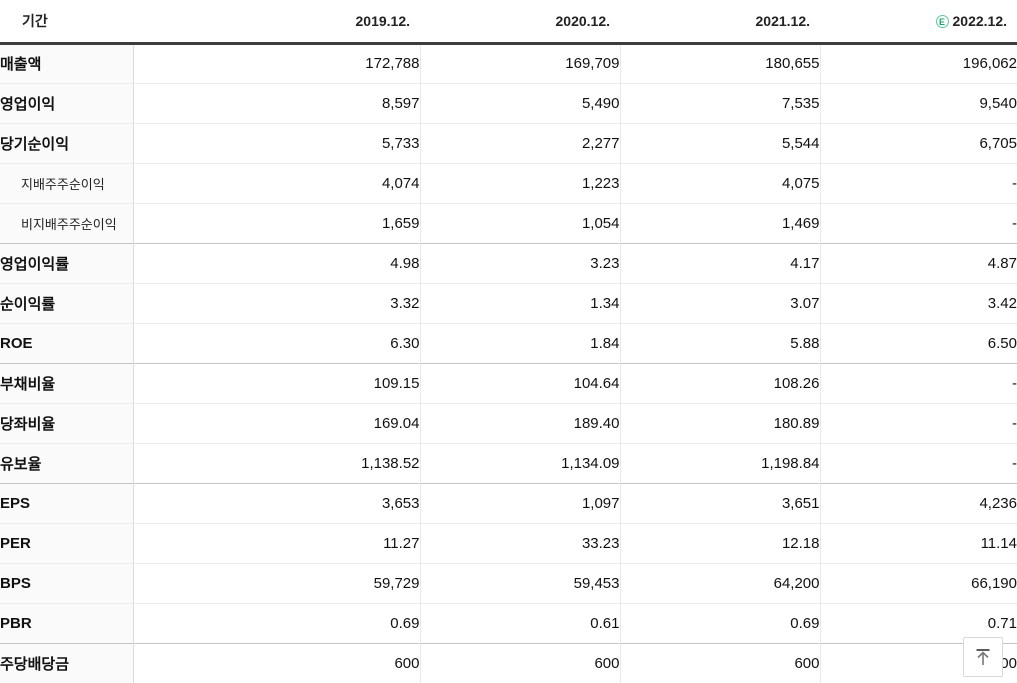 This screenshot has width=1017, height=683. What do you see at coordinates (67, 422) in the screenshot?
I see `row-label: 당좌비율` at bounding box center [67, 422].